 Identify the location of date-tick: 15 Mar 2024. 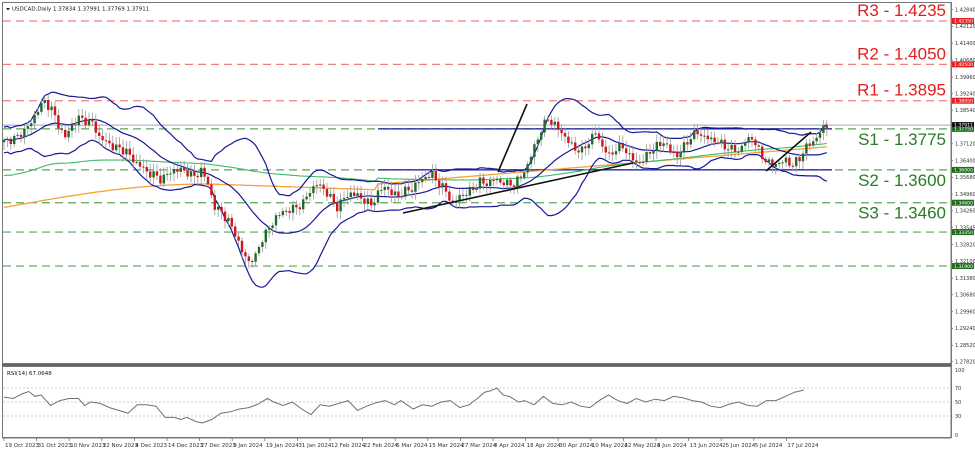
(446, 446).